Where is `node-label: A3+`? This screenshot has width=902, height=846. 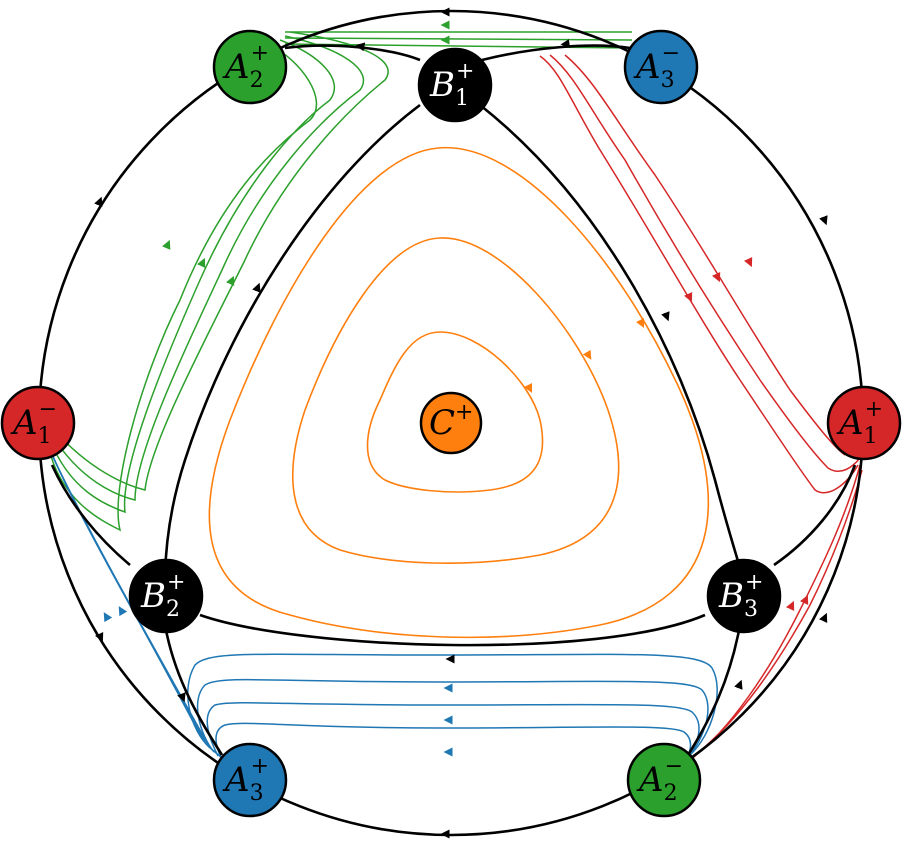 node-label: A3+ is located at coordinates (245, 780).